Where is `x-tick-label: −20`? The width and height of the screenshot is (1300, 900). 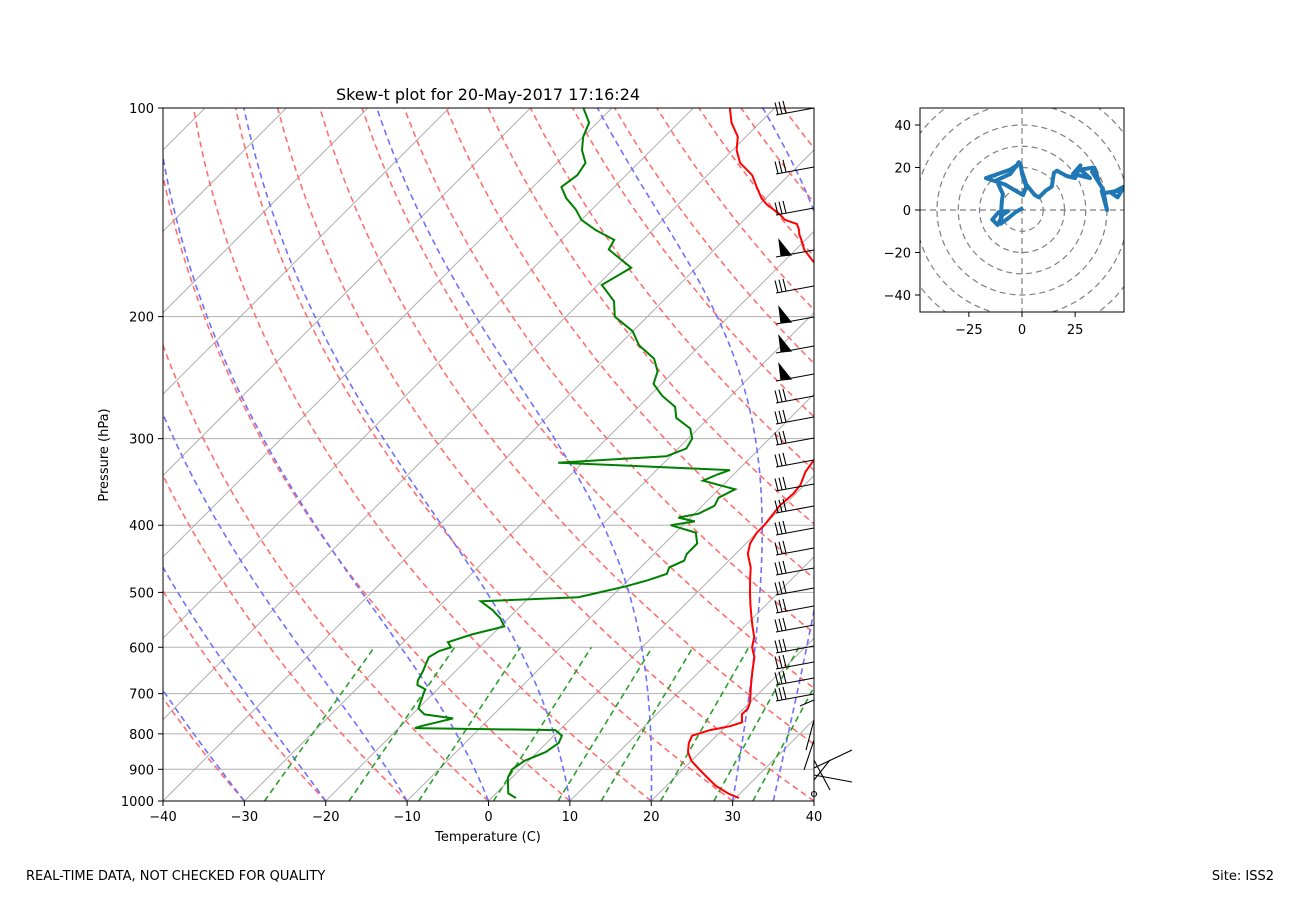
x-tick-label: −20 is located at coordinates (325, 817).